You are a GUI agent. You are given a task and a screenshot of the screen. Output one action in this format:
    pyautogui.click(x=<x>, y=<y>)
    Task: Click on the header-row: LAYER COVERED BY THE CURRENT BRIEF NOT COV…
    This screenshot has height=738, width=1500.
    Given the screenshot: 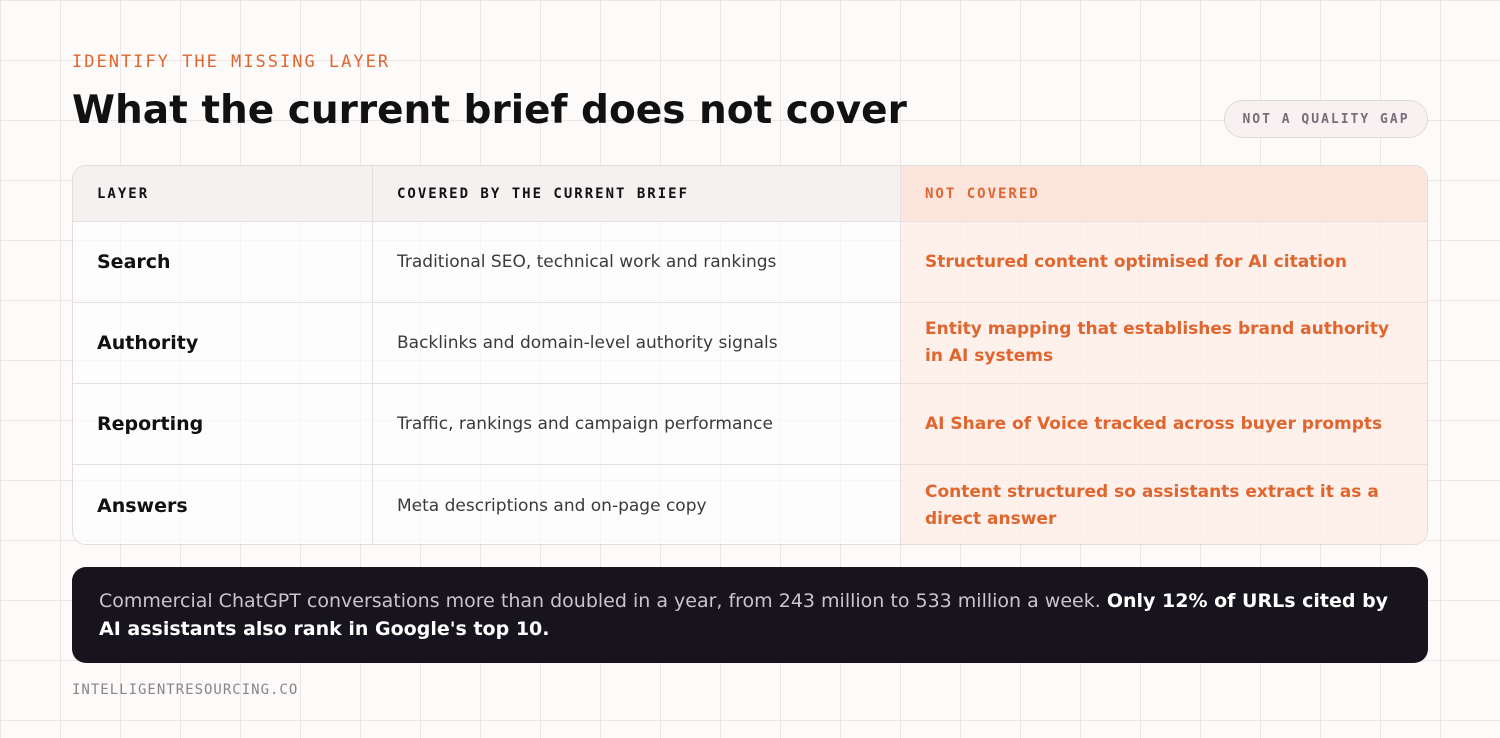 What is the action you would take?
    pyautogui.click(x=750, y=194)
    